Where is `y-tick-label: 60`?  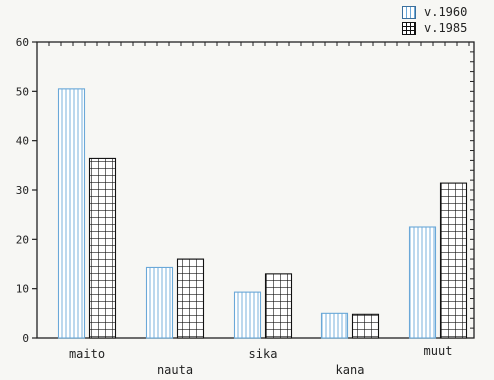 y-tick-label: 60 is located at coordinates (22, 42).